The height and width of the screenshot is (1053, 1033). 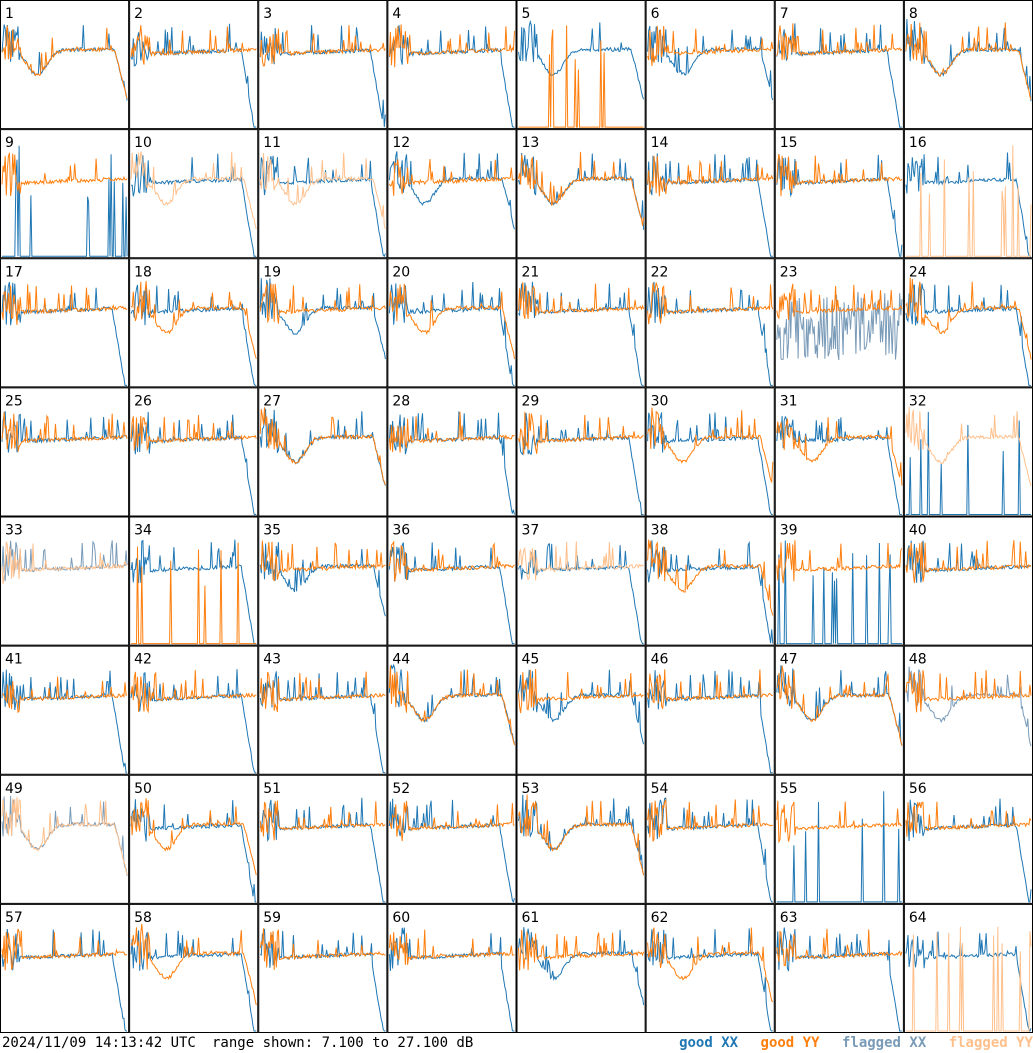 I want to click on panel-label: 39, so click(x=789, y=531).